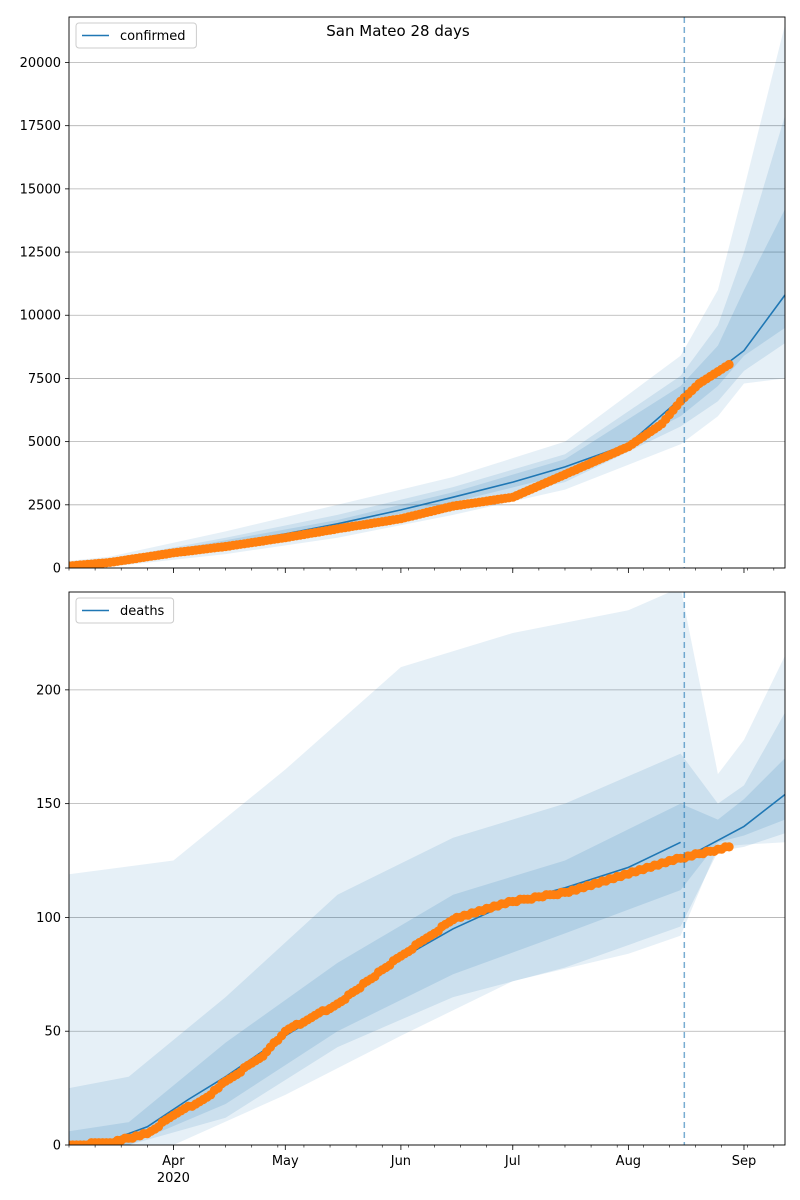 Image resolution: width=800 pixels, height=1200 pixels. Describe the element at coordinates (40, 189) in the screenshot. I see `y-tick-label: 15000` at that location.